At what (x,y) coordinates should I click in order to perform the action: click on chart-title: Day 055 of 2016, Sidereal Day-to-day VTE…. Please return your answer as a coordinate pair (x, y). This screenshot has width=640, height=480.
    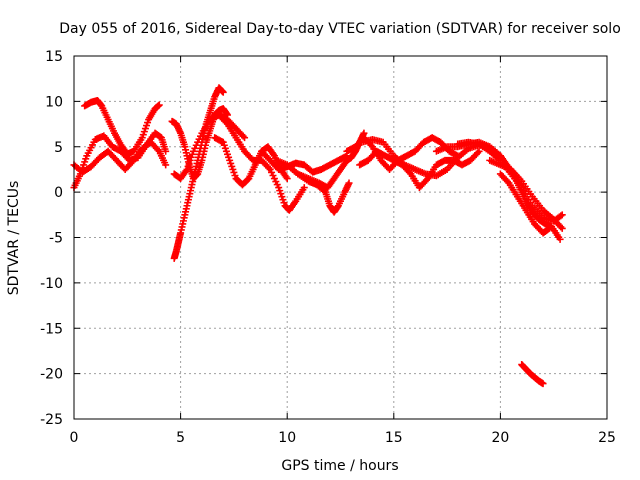
    Looking at the image, I should click on (340, 29).